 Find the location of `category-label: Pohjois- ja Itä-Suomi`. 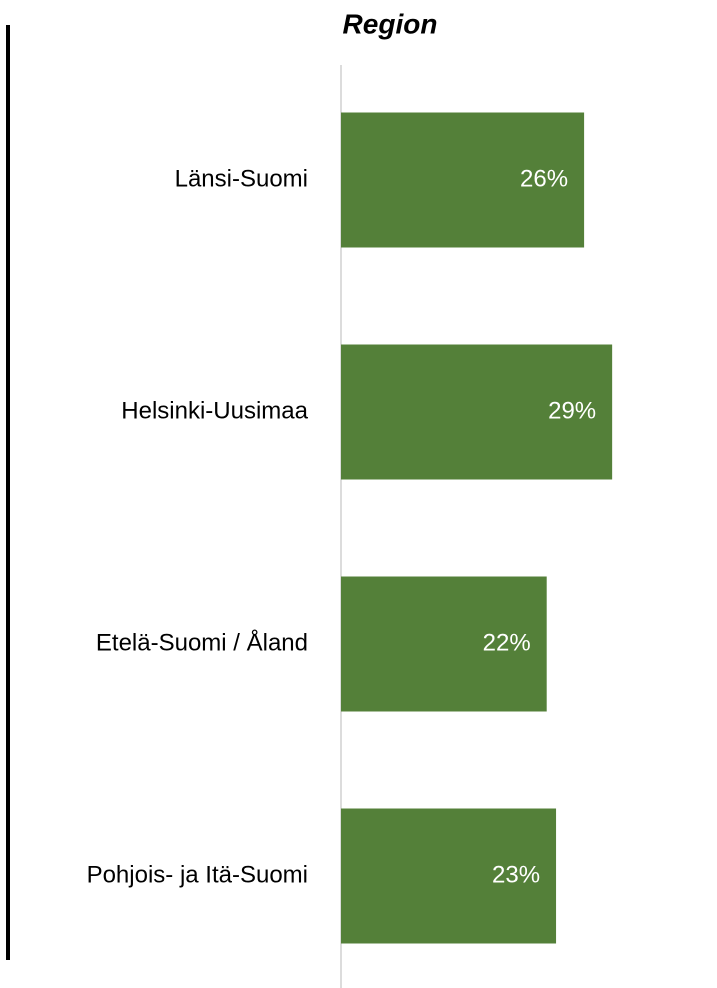

category-label: Pohjois- ja Itä-Suomi is located at coordinates (197, 874).